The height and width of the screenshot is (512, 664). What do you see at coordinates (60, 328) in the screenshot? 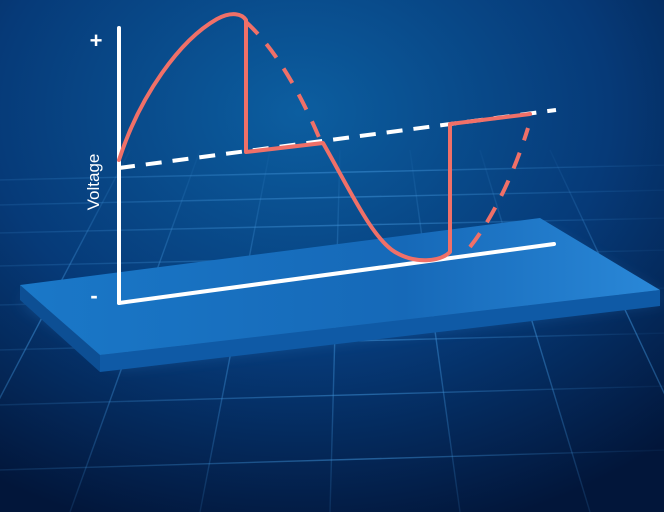
I see `platform-edge` at bounding box center [60, 328].